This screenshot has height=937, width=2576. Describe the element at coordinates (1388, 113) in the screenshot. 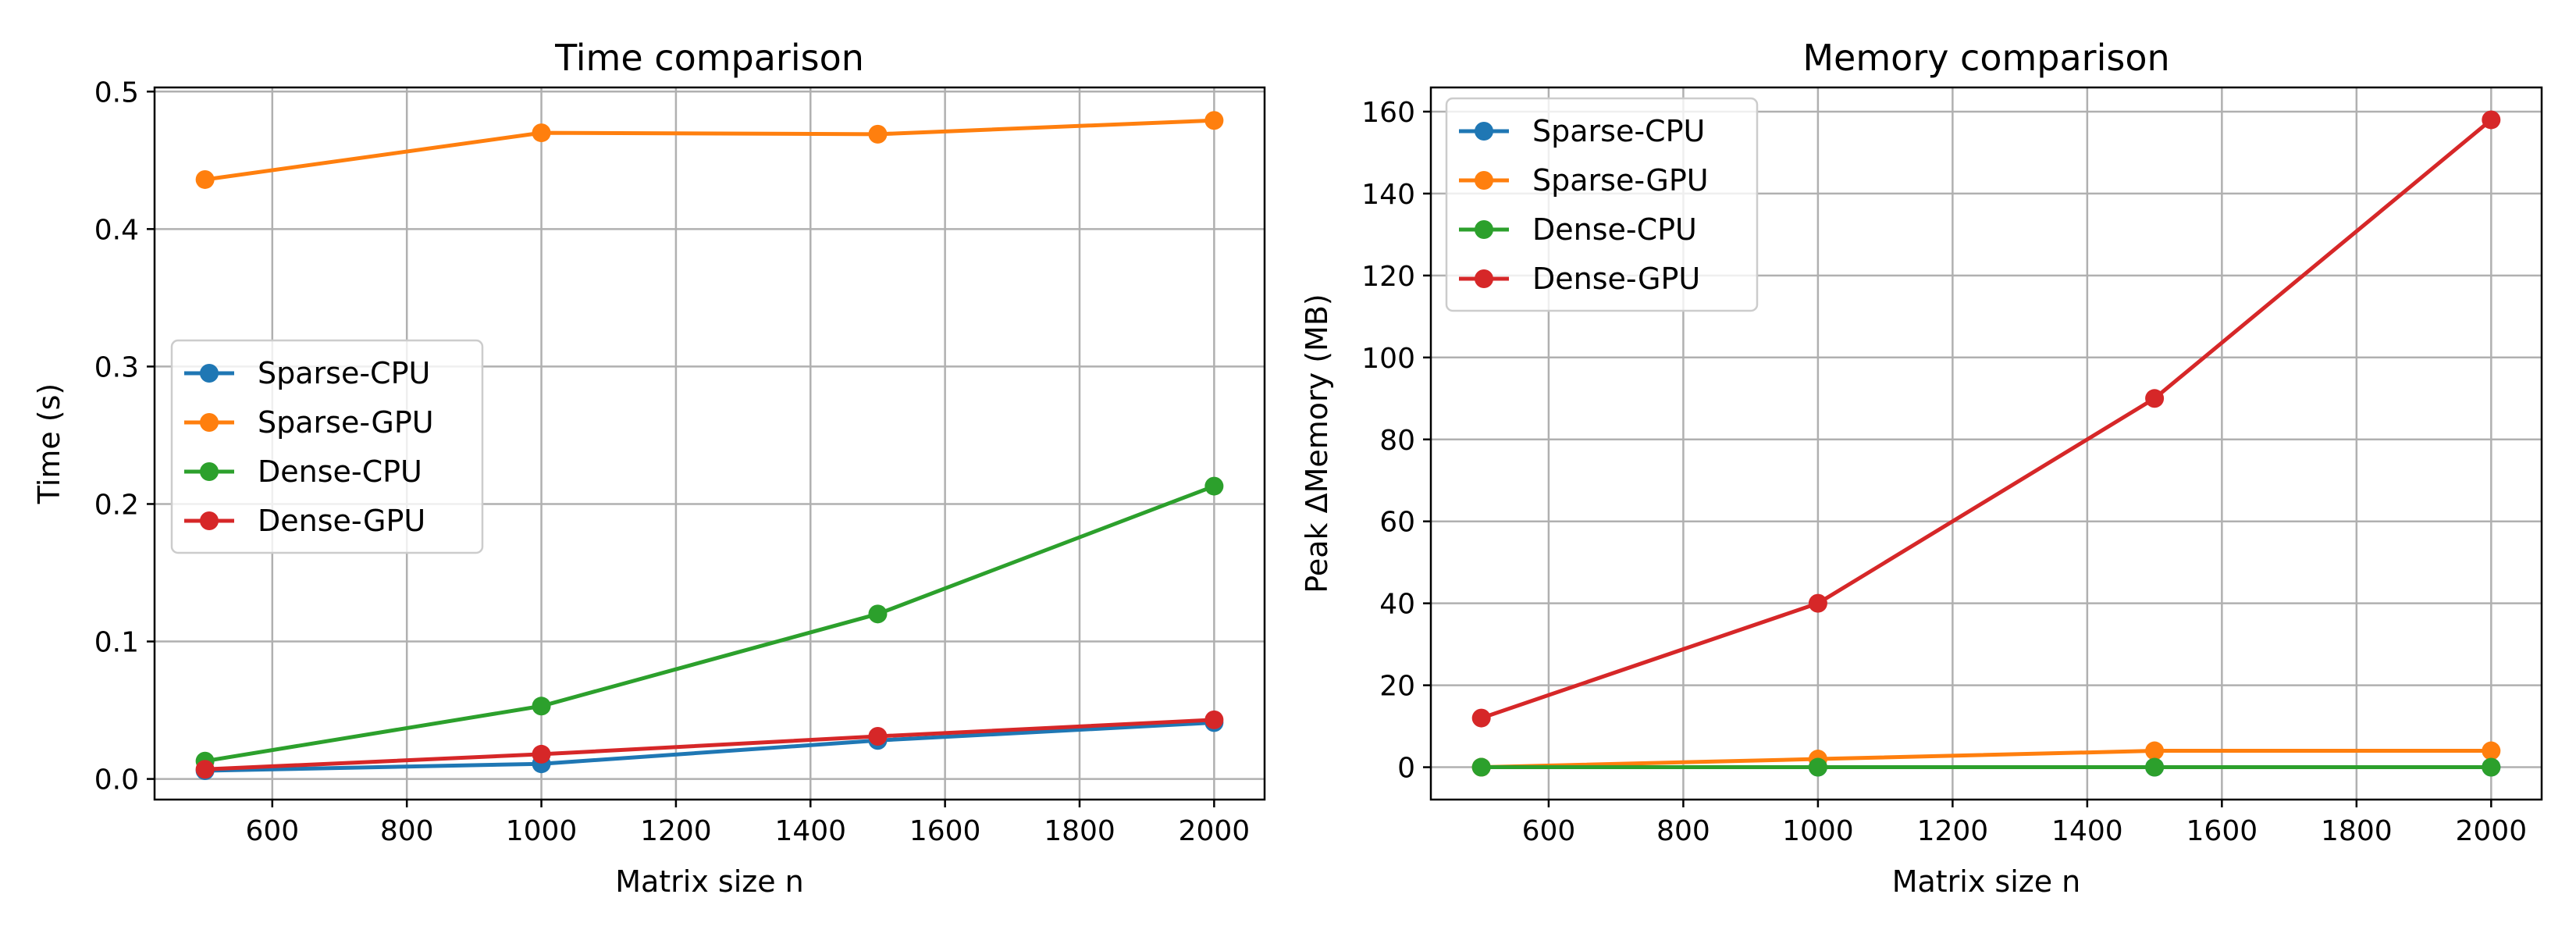

I see `y-tick-label: 160` at that location.